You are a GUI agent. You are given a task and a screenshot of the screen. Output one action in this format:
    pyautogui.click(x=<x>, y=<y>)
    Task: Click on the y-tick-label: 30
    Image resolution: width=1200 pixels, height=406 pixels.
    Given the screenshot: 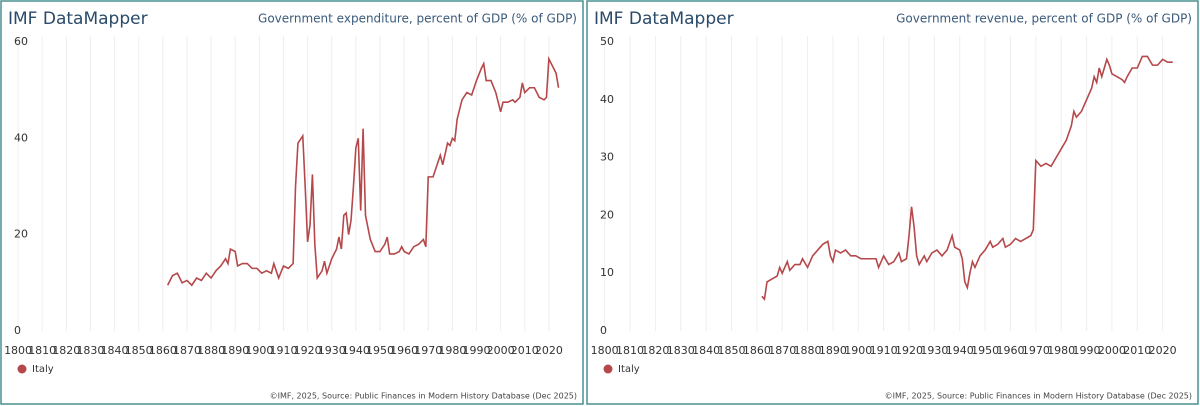 What is the action you would take?
    pyautogui.click(x=607, y=157)
    